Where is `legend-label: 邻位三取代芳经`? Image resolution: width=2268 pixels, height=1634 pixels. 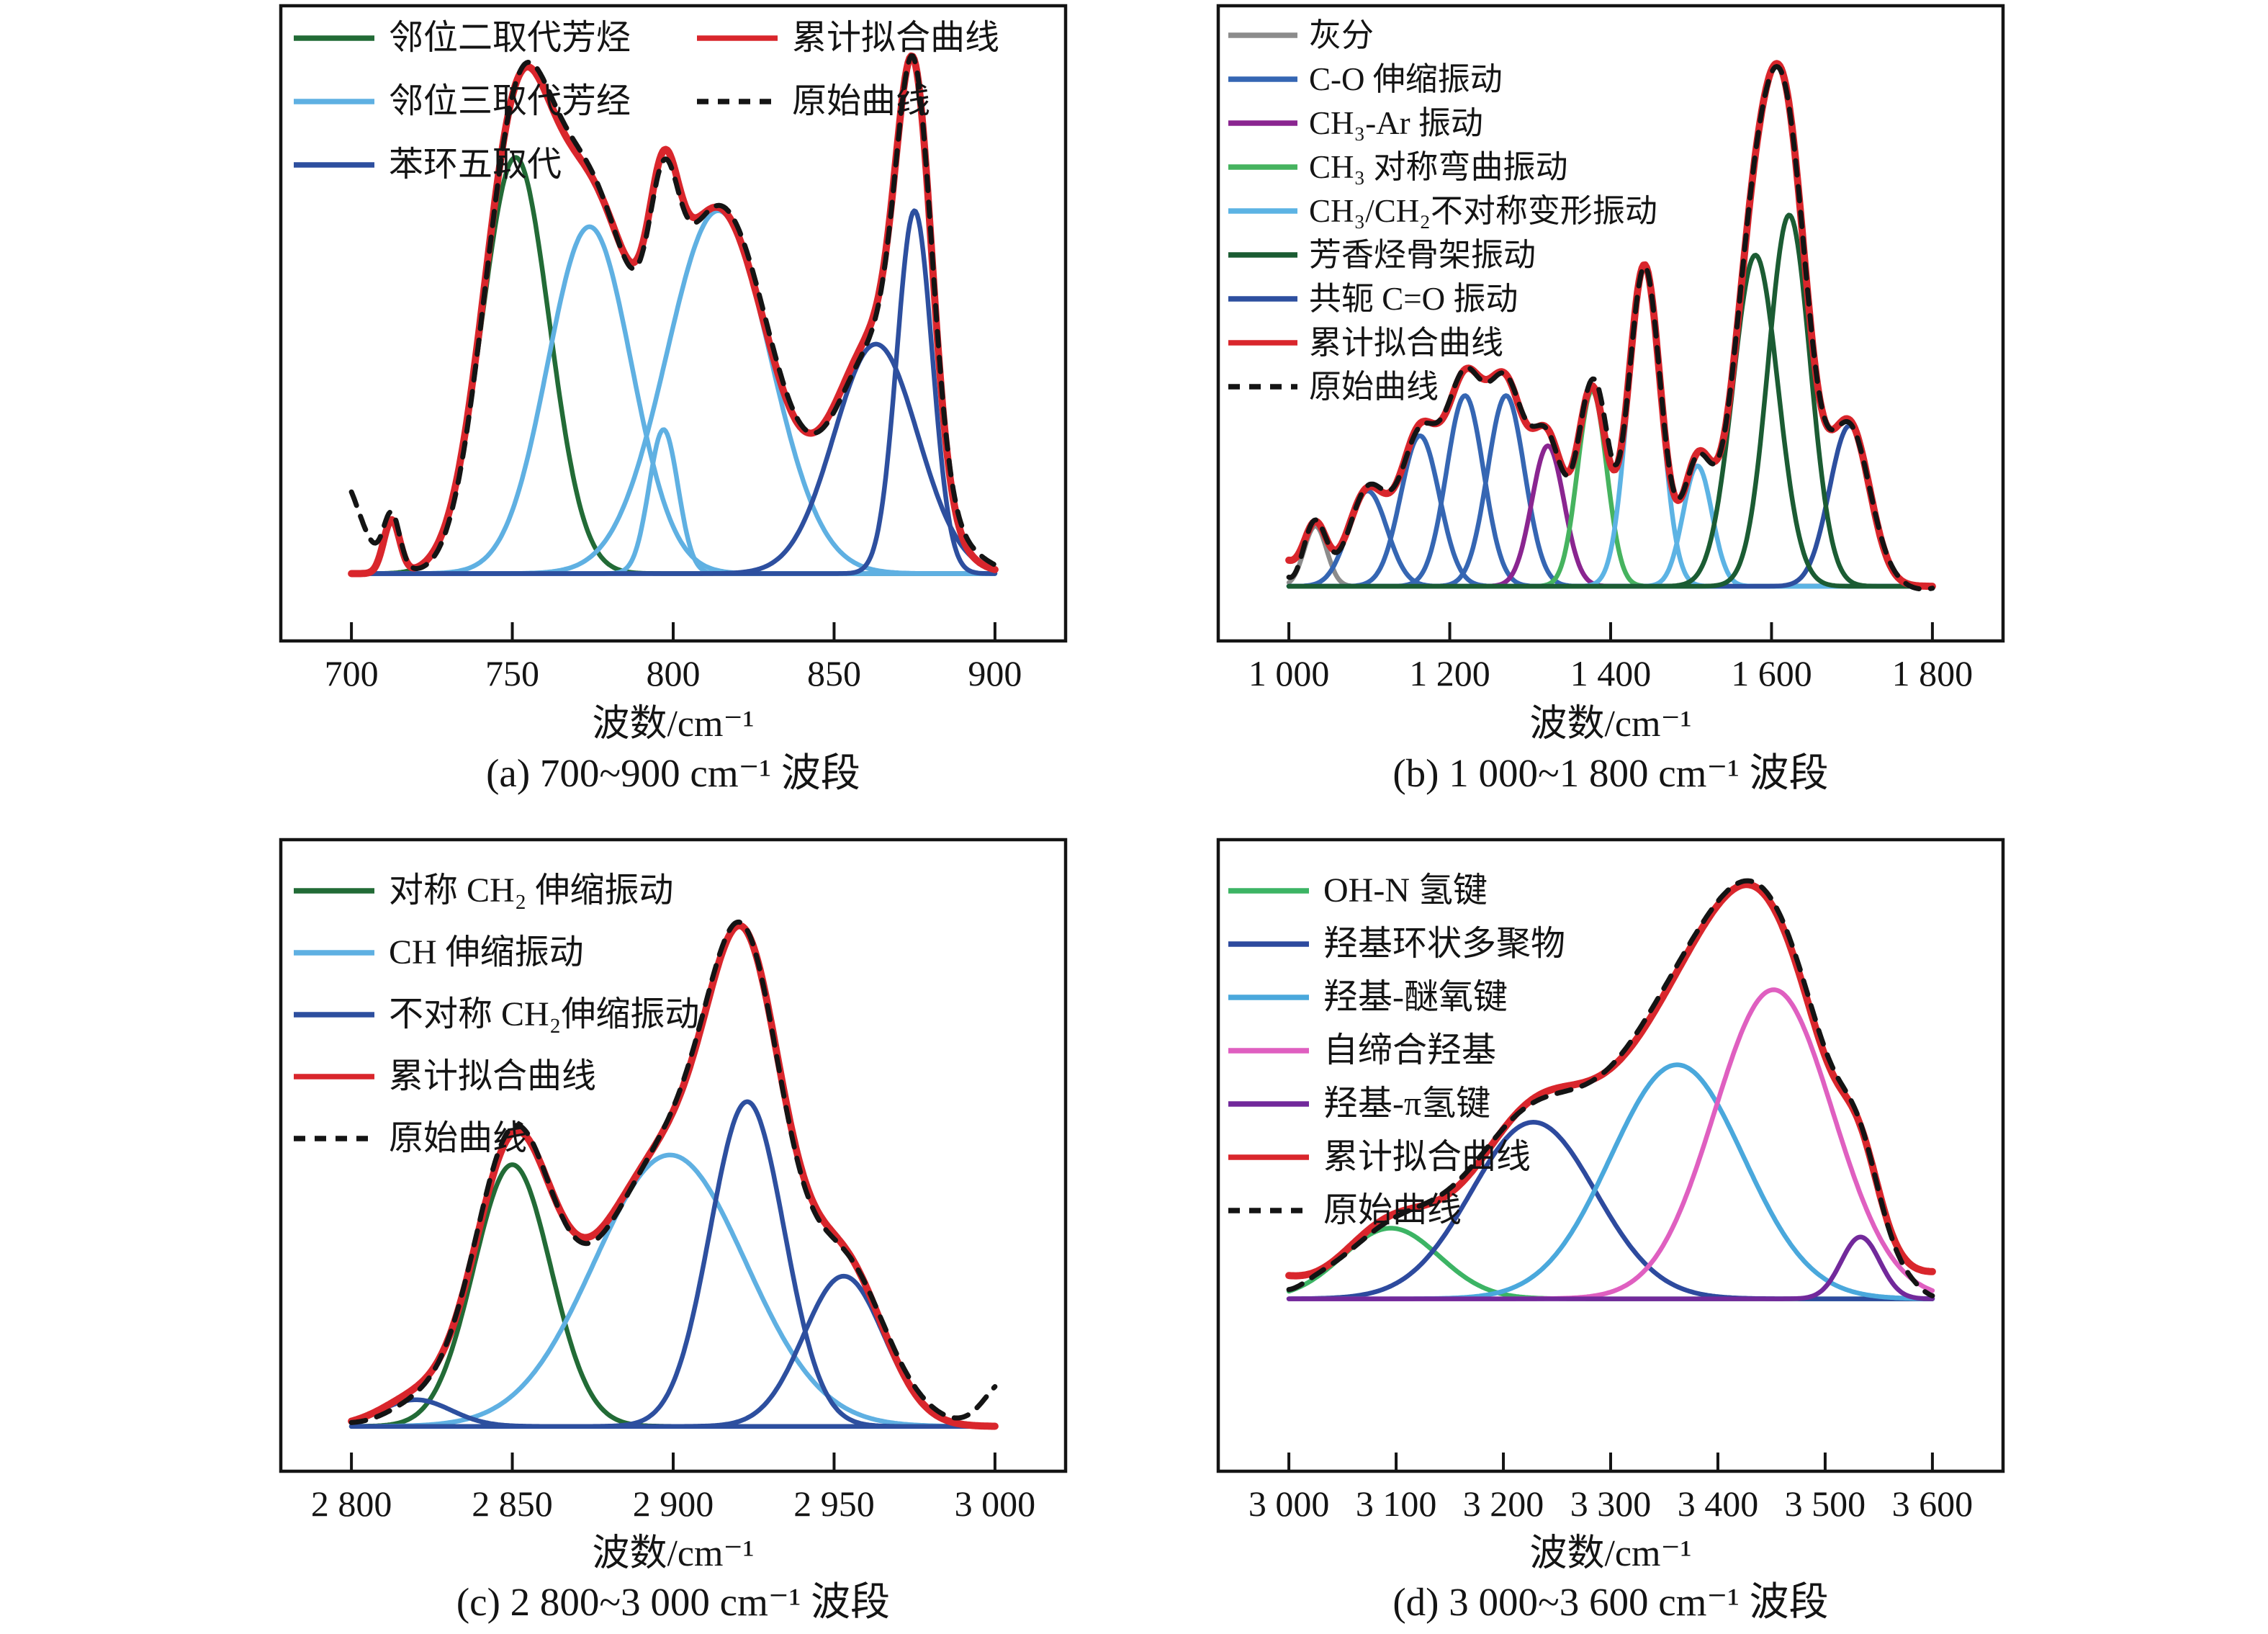 legend-label: 邻位三取代芳经 is located at coordinates (510, 101).